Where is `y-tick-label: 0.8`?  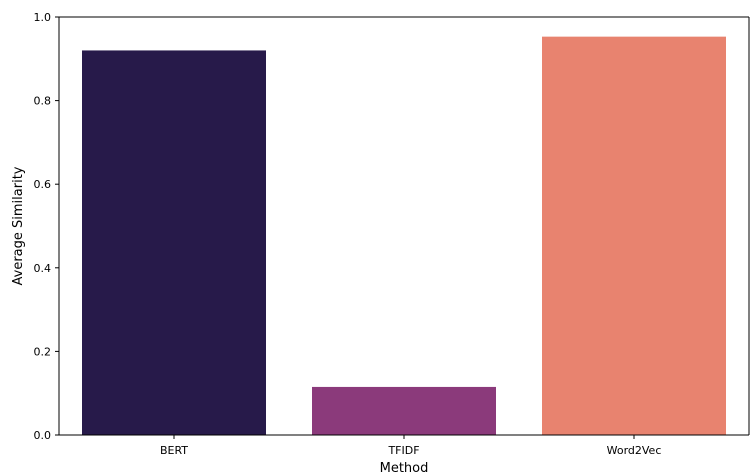 y-tick-label: 0.8 is located at coordinates (43, 101).